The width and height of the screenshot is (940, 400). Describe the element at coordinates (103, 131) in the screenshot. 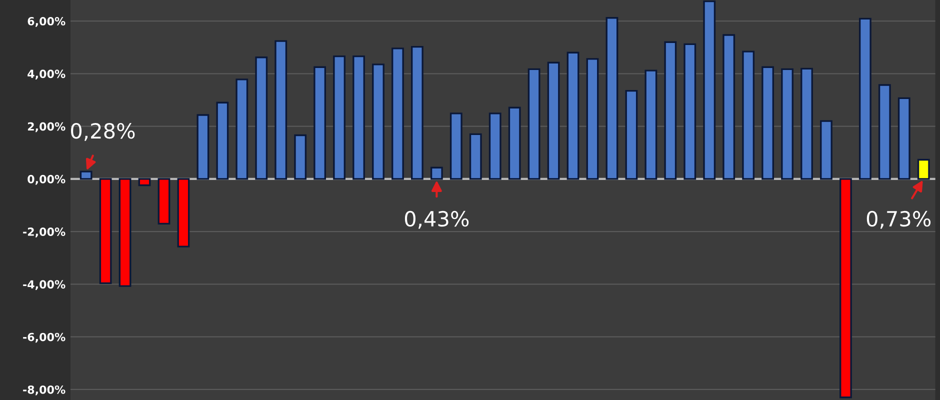

I see `data-label: 0,28%` at that location.